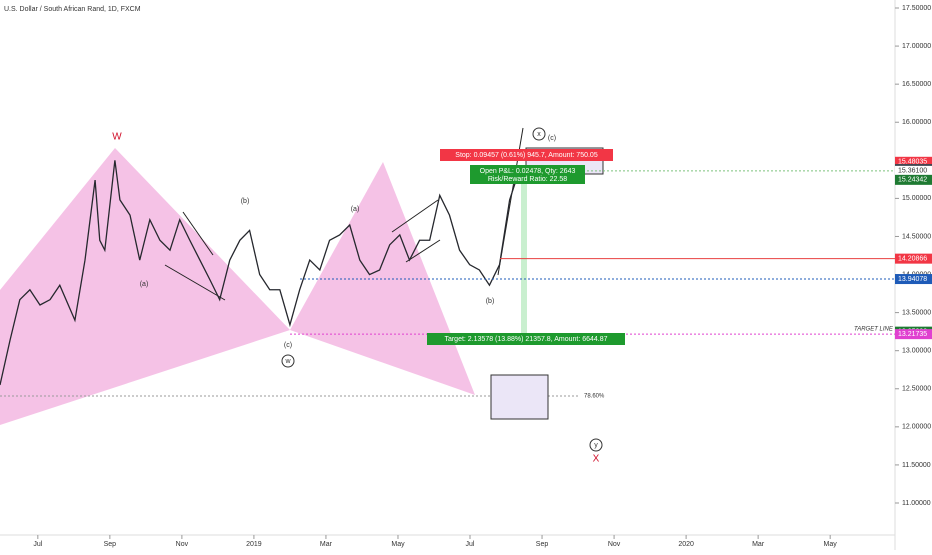 This screenshot has width=932, height=555. I want to click on y-tick-label: 16.00000, so click(916, 122).